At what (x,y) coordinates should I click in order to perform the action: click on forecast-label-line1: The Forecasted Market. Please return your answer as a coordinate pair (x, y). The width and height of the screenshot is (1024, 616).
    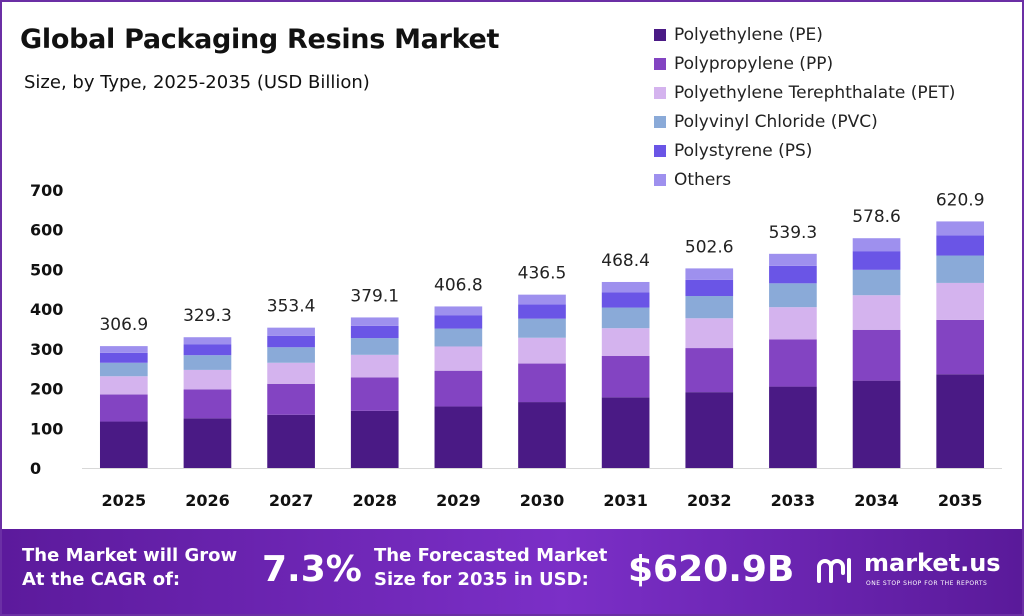
    Looking at the image, I should click on (491, 555).